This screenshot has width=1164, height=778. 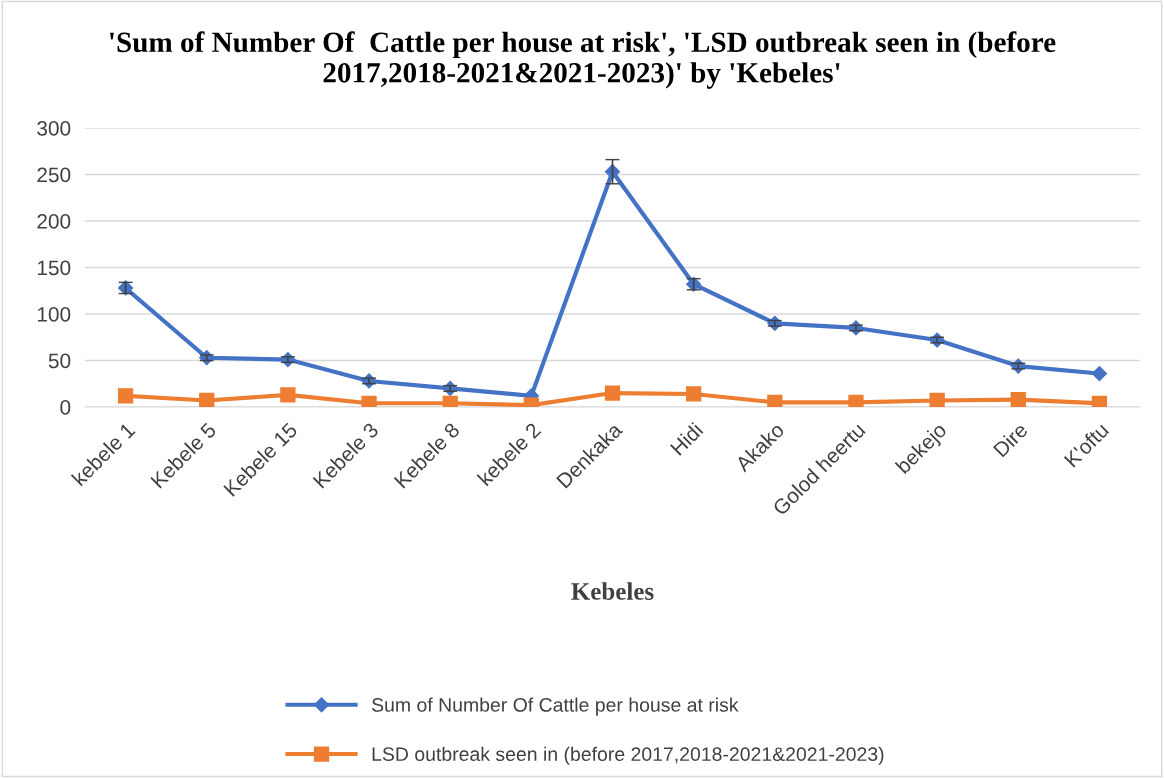 What do you see at coordinates (612, 591) in the screenshot?
I see `x-axis-title: Kebeles` at bounding box center [612, 591].